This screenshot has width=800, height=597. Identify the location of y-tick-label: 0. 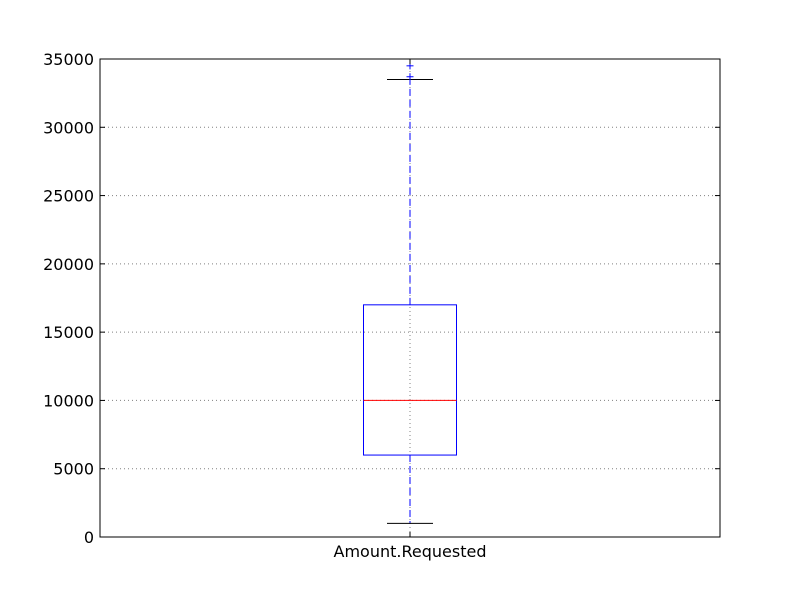
(89, 537).